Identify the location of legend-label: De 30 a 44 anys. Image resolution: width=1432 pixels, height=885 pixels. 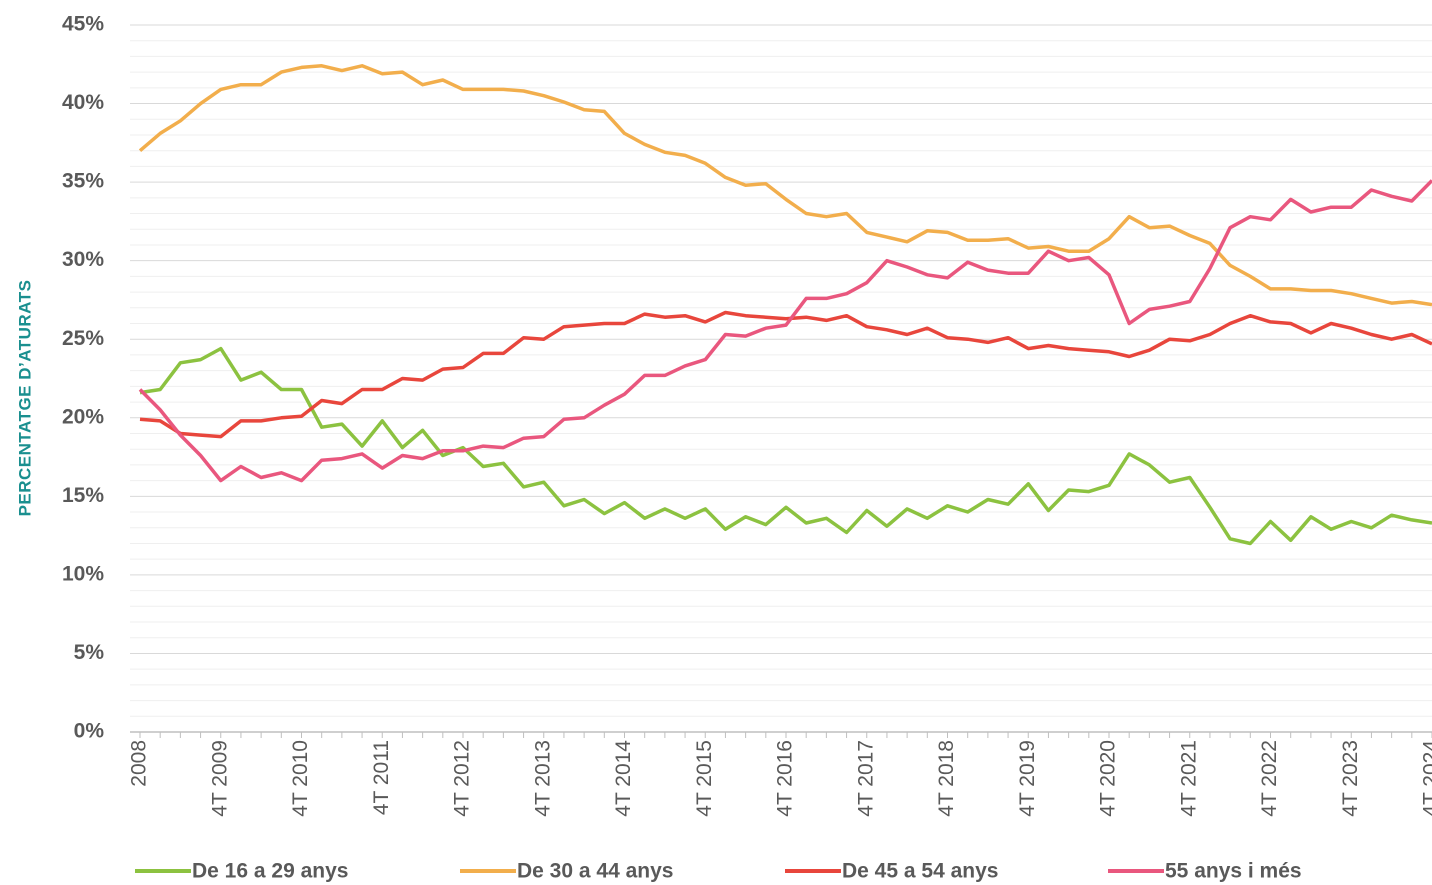
(595, 871).